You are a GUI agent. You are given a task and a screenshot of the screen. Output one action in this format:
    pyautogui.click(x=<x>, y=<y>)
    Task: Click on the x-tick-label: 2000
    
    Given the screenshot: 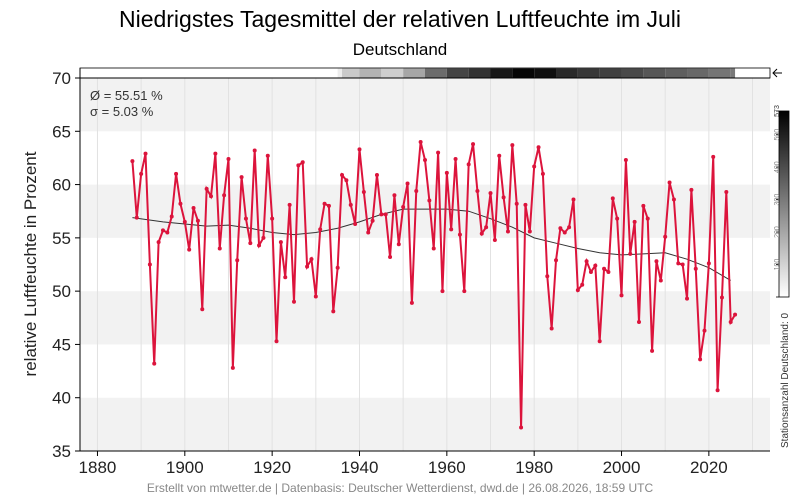 What is the action you would take?
    pyautogui.click(x=622, y=467)
    